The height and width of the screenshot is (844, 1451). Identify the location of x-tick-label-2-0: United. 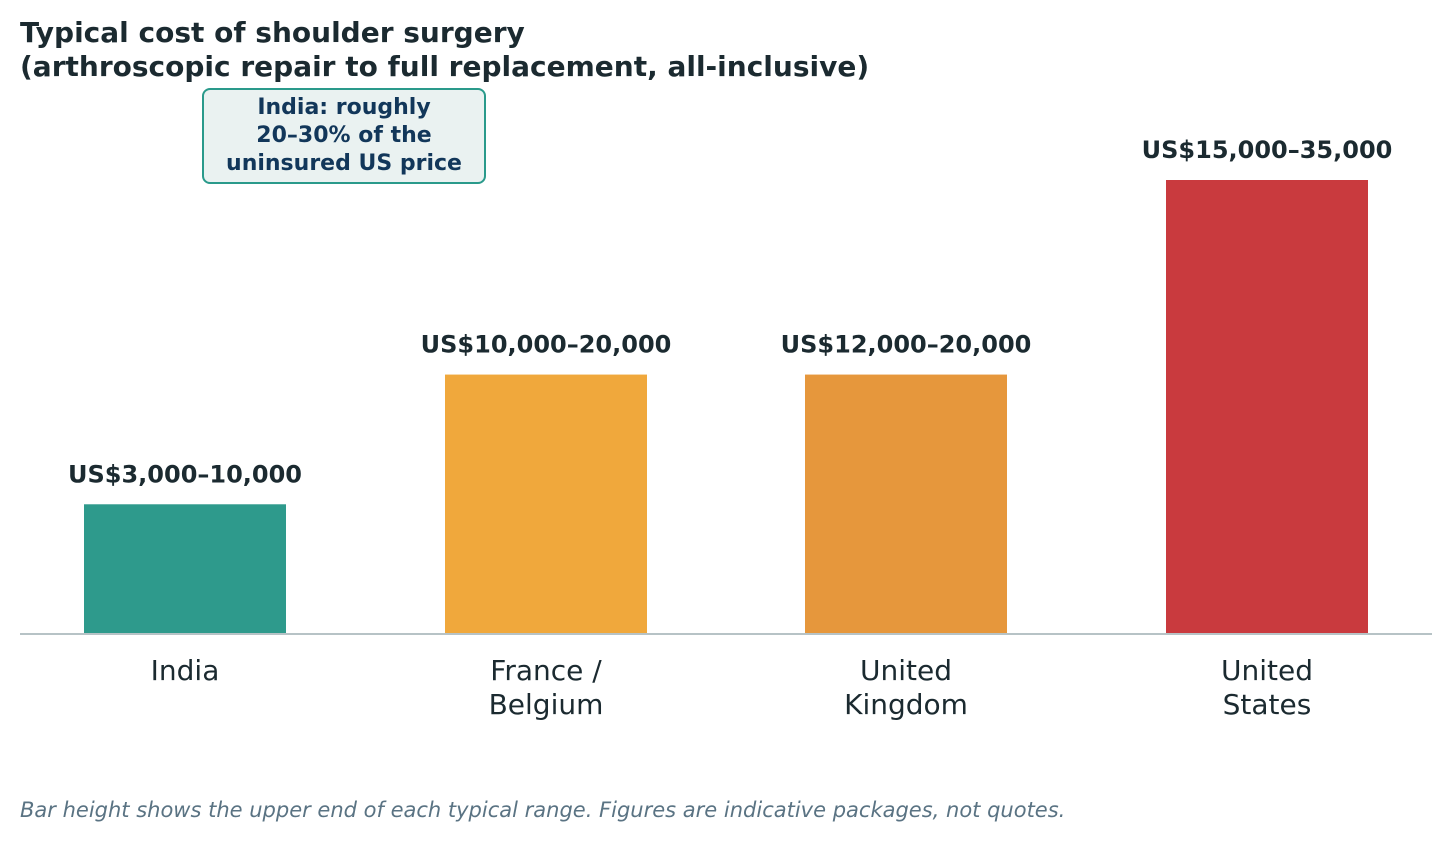
(906, 670).